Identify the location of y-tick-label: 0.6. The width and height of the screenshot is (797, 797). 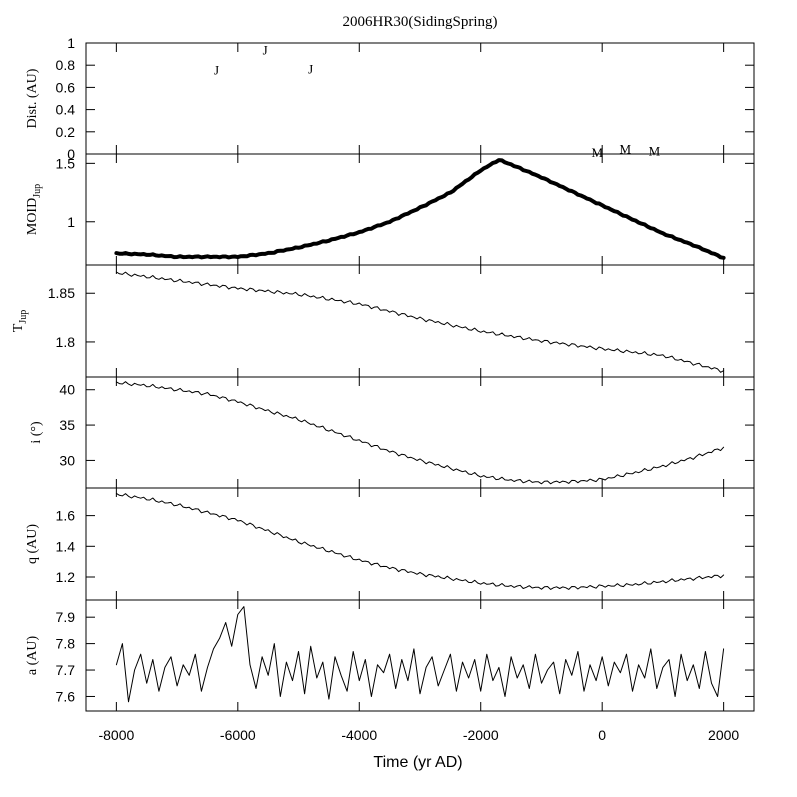
(66, 87).